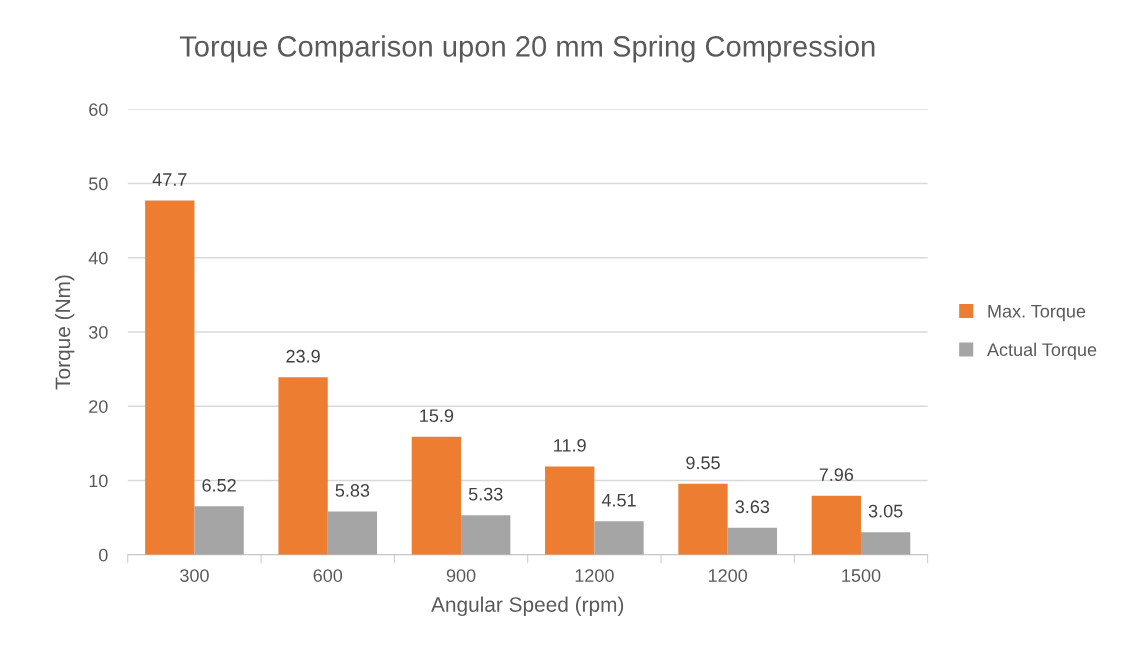  I want to click on y-tick-label: 60, so click(98, 109).